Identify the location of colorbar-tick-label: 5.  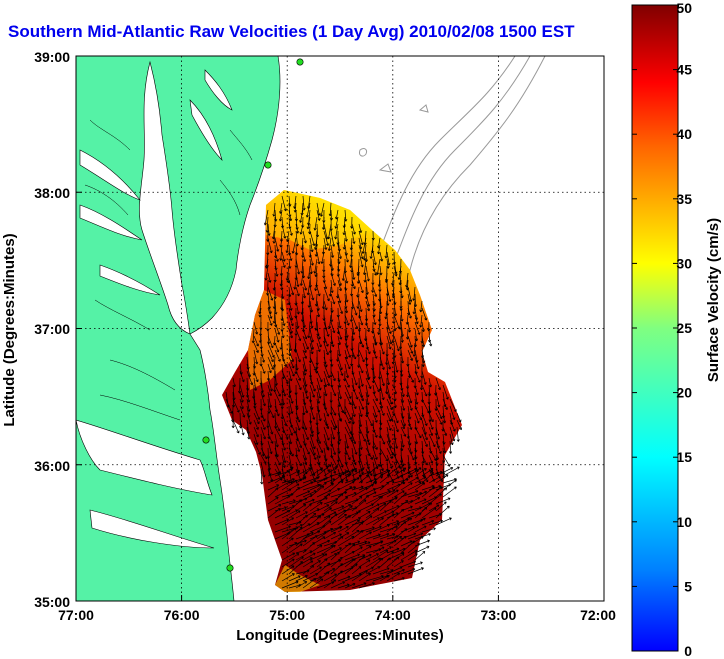
(688, 586).